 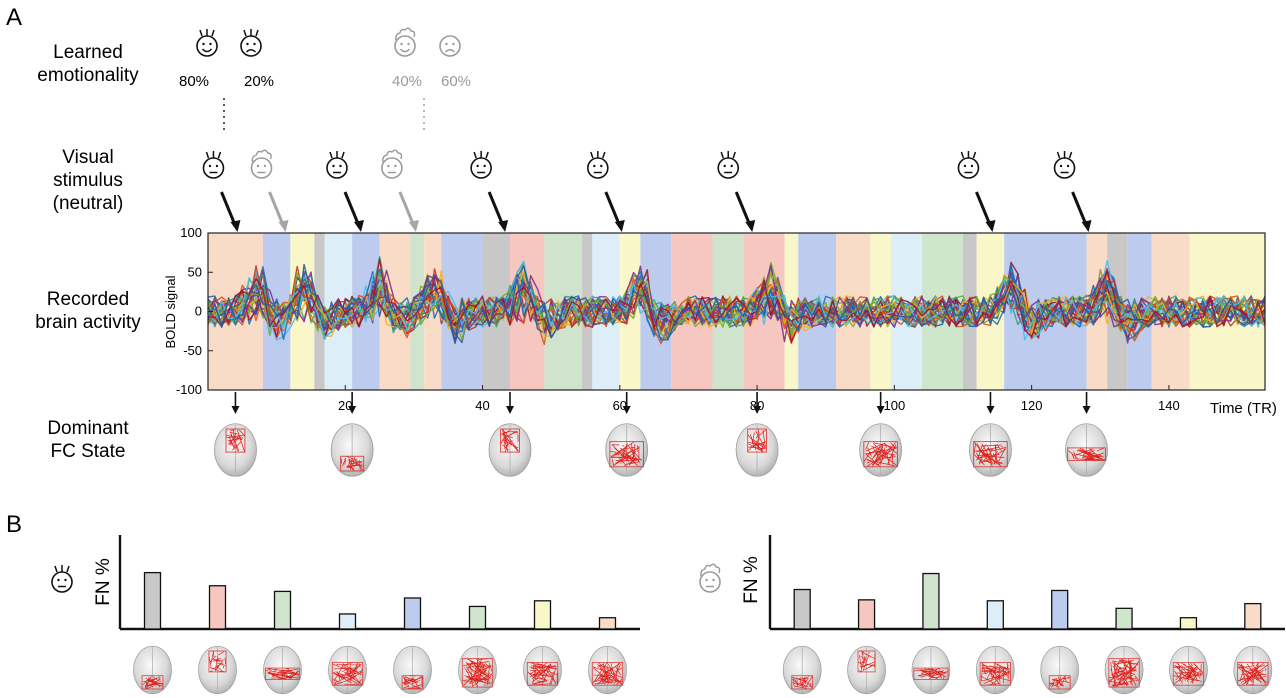 I want to click on dominant-brain-row, so click(x=661, y=434).